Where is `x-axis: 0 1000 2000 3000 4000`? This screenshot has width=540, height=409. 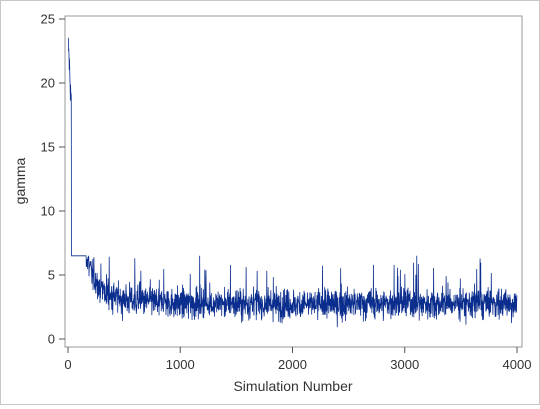
x-axis: 0 1000 2000 3000 4000 is located at coordinates (297, 359).